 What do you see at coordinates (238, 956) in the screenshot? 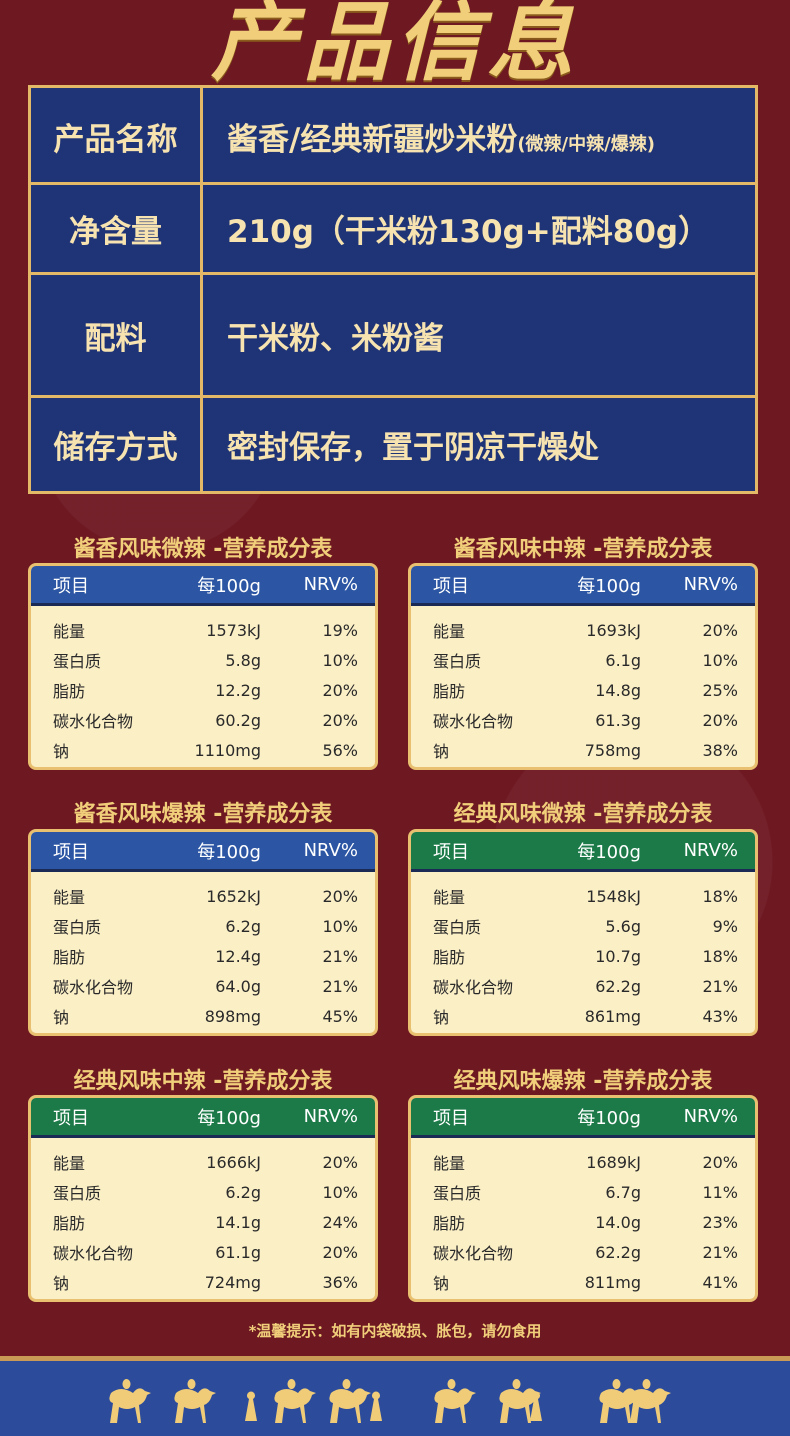
I see `nutrient-amount: 12.4g` at bounding box center [238, 956].